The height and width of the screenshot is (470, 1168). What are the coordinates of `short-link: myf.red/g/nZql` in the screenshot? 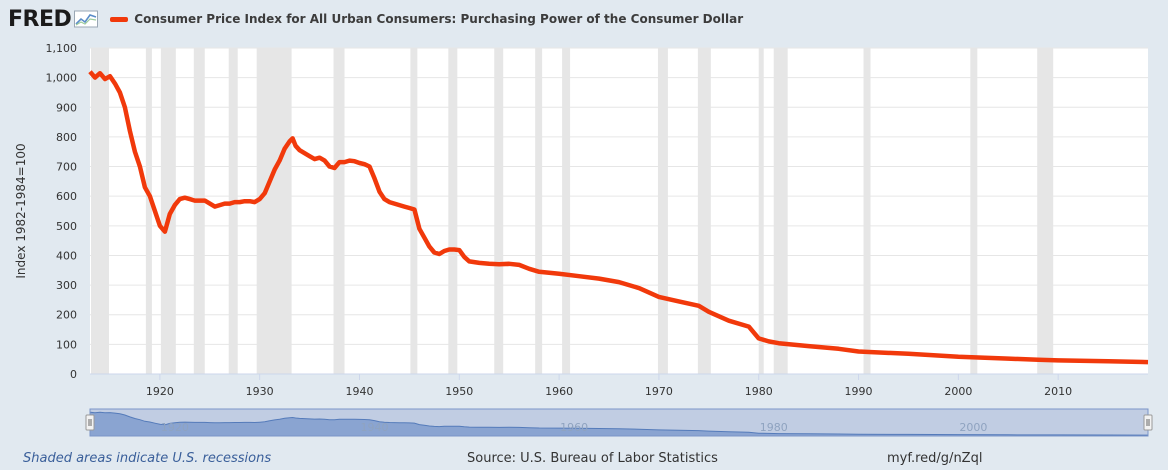 It's located at (935, 458).